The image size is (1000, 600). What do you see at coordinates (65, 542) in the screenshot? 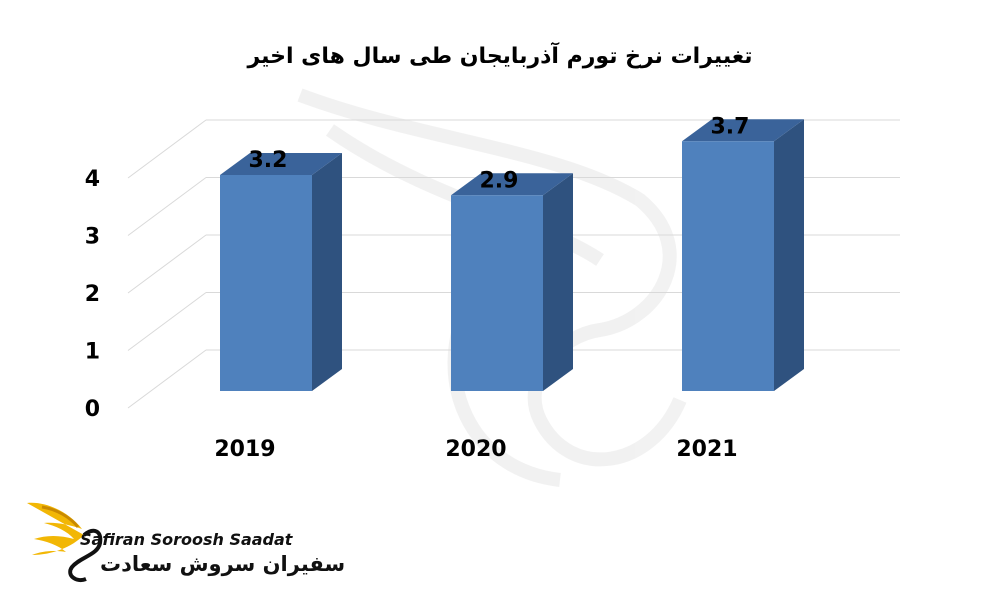
I see `brand-logo-icon` at bounding box center [65, 542].